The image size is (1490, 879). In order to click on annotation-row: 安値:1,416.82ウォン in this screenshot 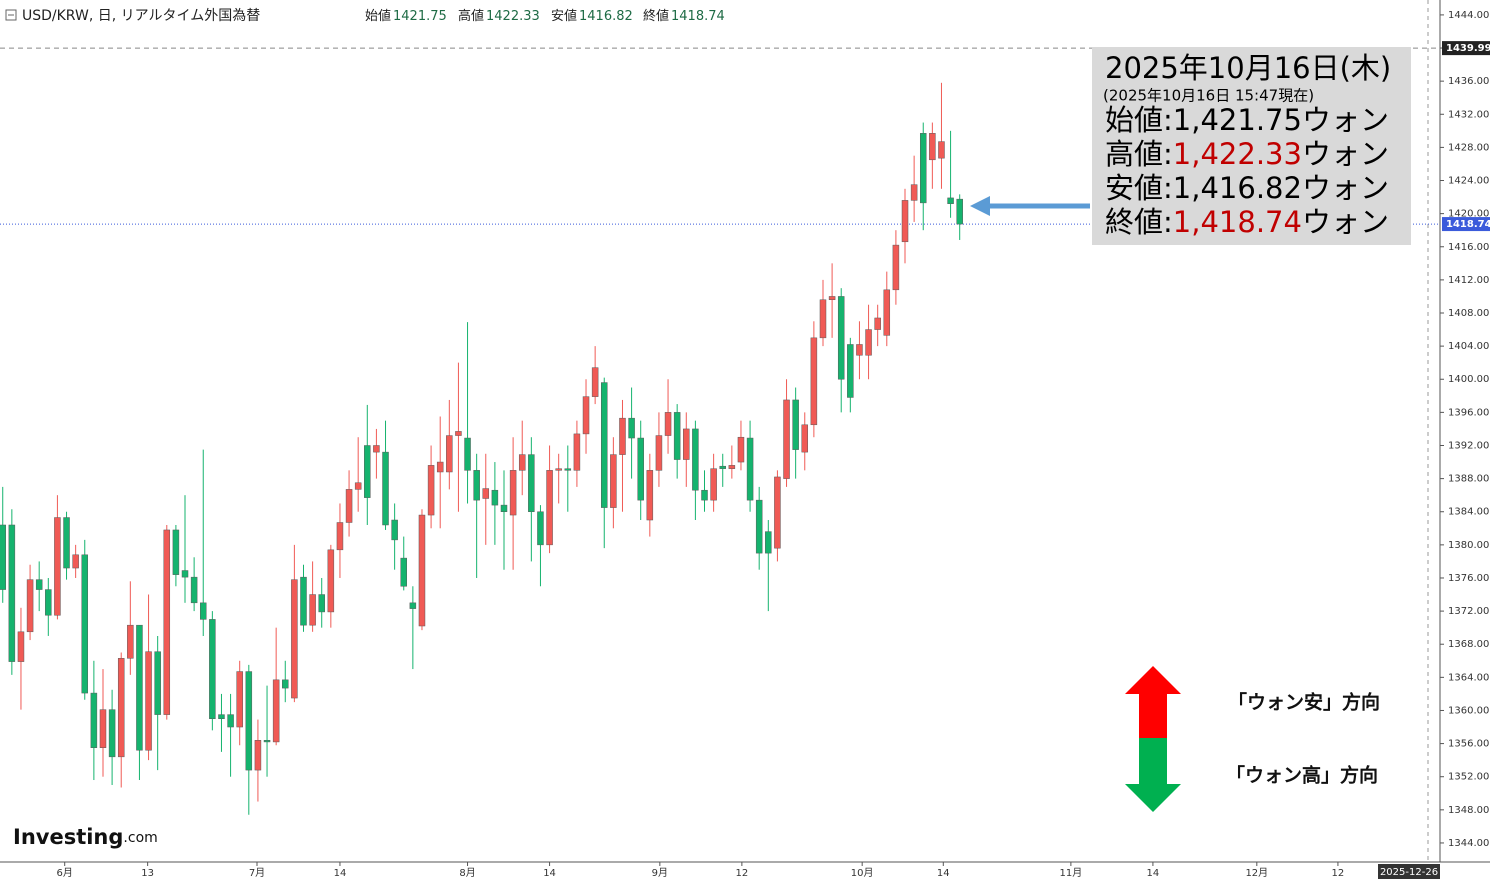, I will do `click(1247, 188)`.